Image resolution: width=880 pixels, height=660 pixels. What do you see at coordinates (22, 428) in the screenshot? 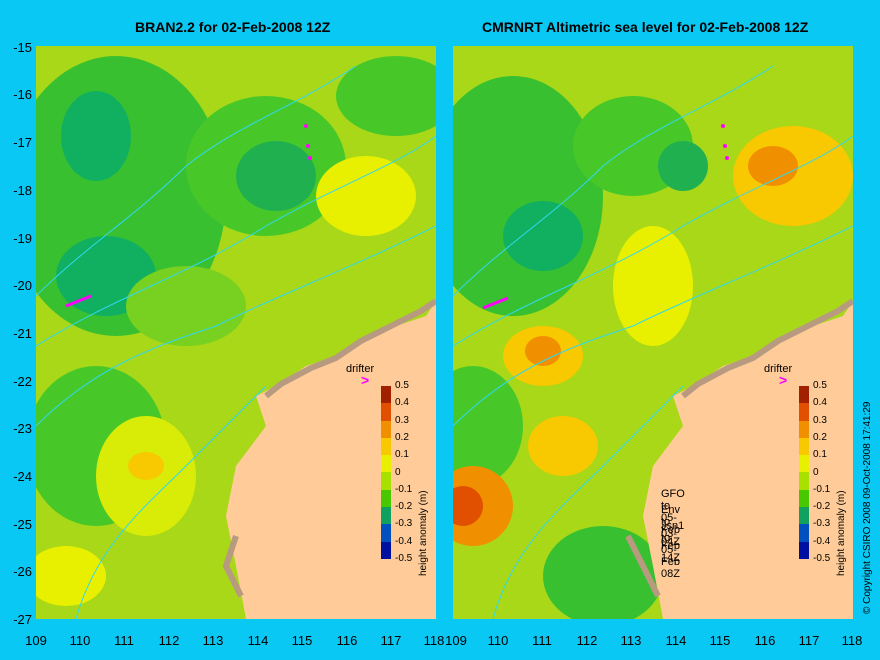
I see `y-tick-label: -23` at bounding box center [22, 428].